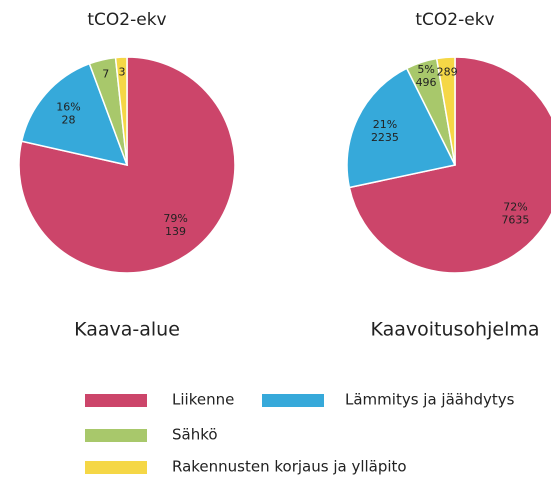 Image resolution: width=551 pixels, height=480 pixels. I want to click on legend-label: Liikenne, so click(203, 400).